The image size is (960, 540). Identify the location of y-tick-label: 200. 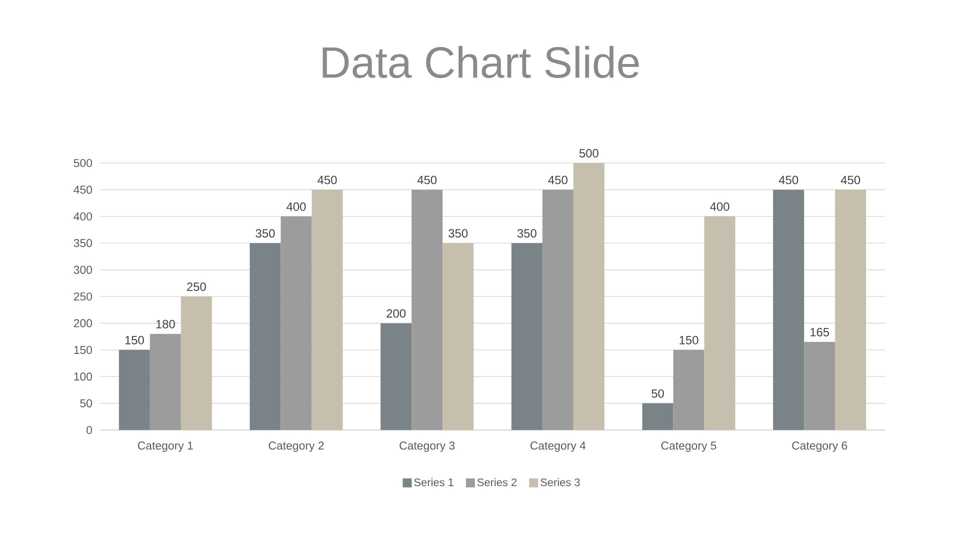
(83, 323).